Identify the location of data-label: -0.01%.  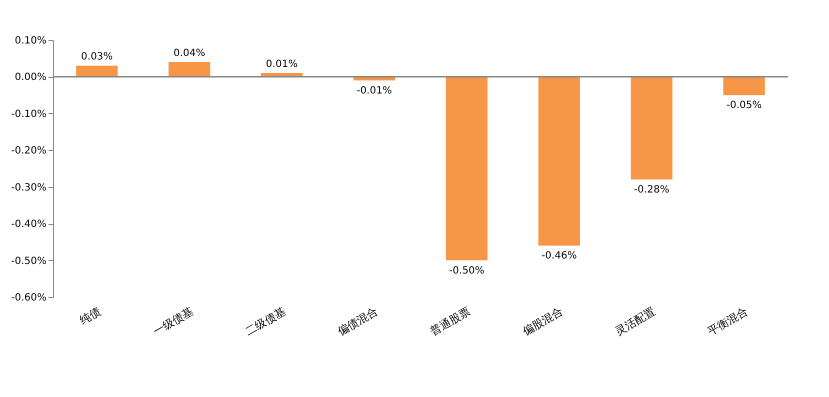
(374, 90).